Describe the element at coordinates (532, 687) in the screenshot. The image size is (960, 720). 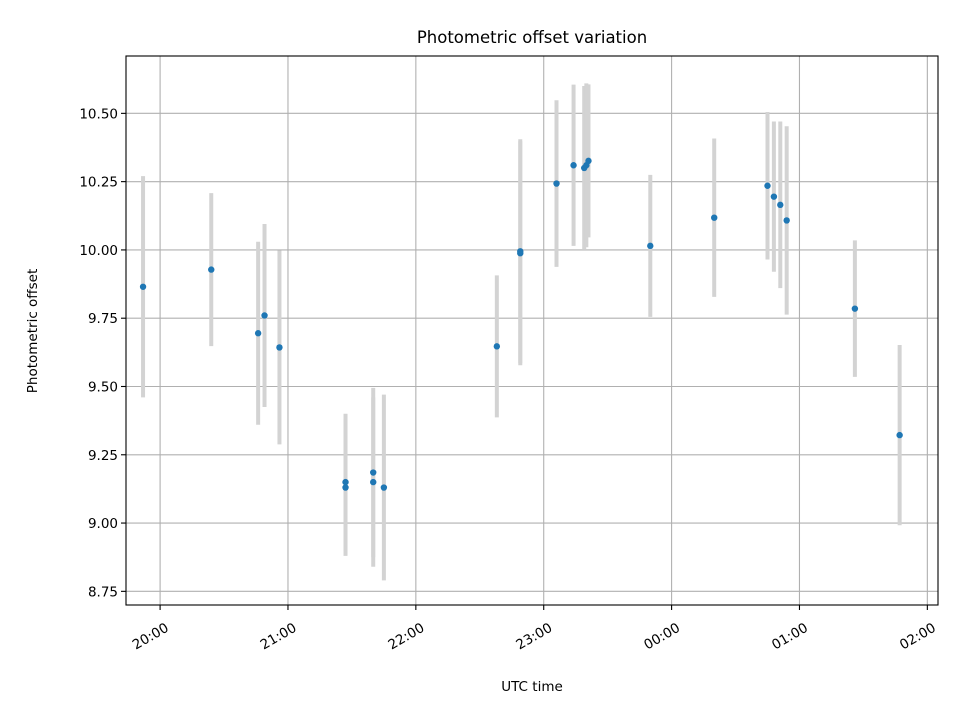
I see `x-axis-label: UTC time` at that location.